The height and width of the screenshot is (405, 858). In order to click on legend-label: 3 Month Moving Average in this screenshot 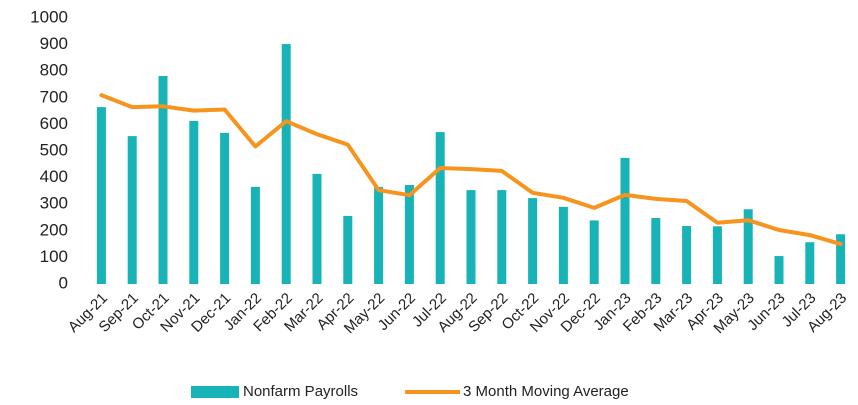, I will do `click(546, 391)`.